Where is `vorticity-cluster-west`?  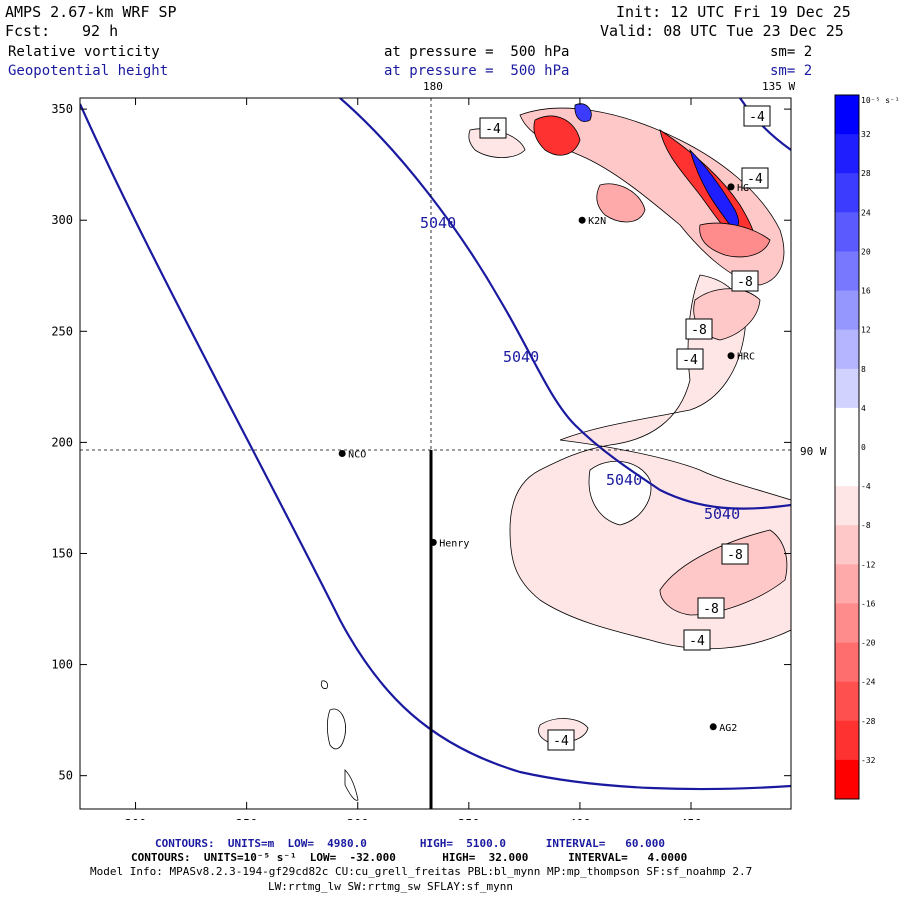 vorticity-cluster-west is located at coordinates (557, 135).